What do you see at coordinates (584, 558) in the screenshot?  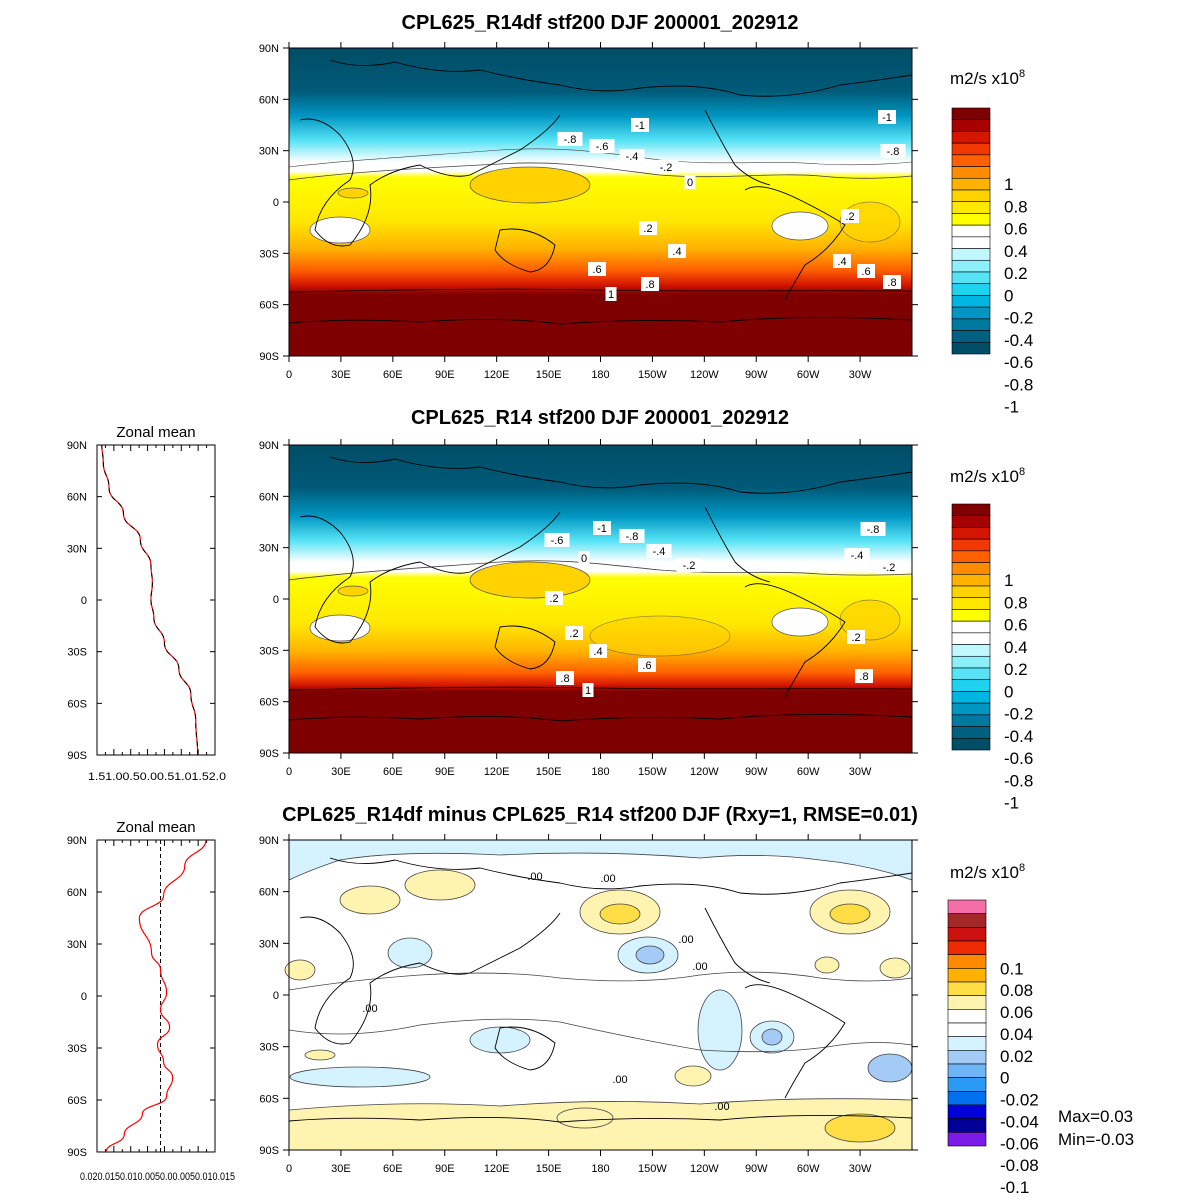 I see `contour-label: 0` at bounding box center [584, 558].